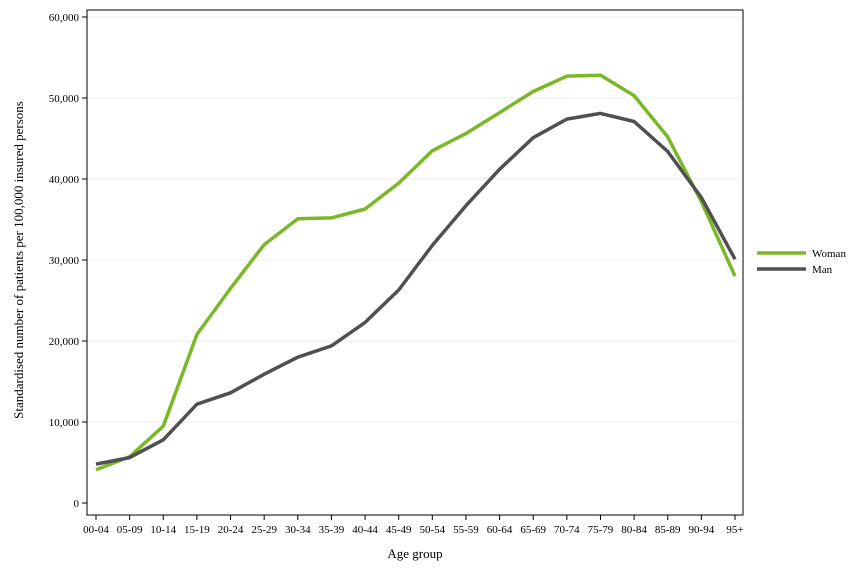 The width and height of the screenshot is (864, 576). What do you see at coordinates (197, 530) in the screenshot?
I see `x-tick-label: 15-19` at bounding box center [197, 530].